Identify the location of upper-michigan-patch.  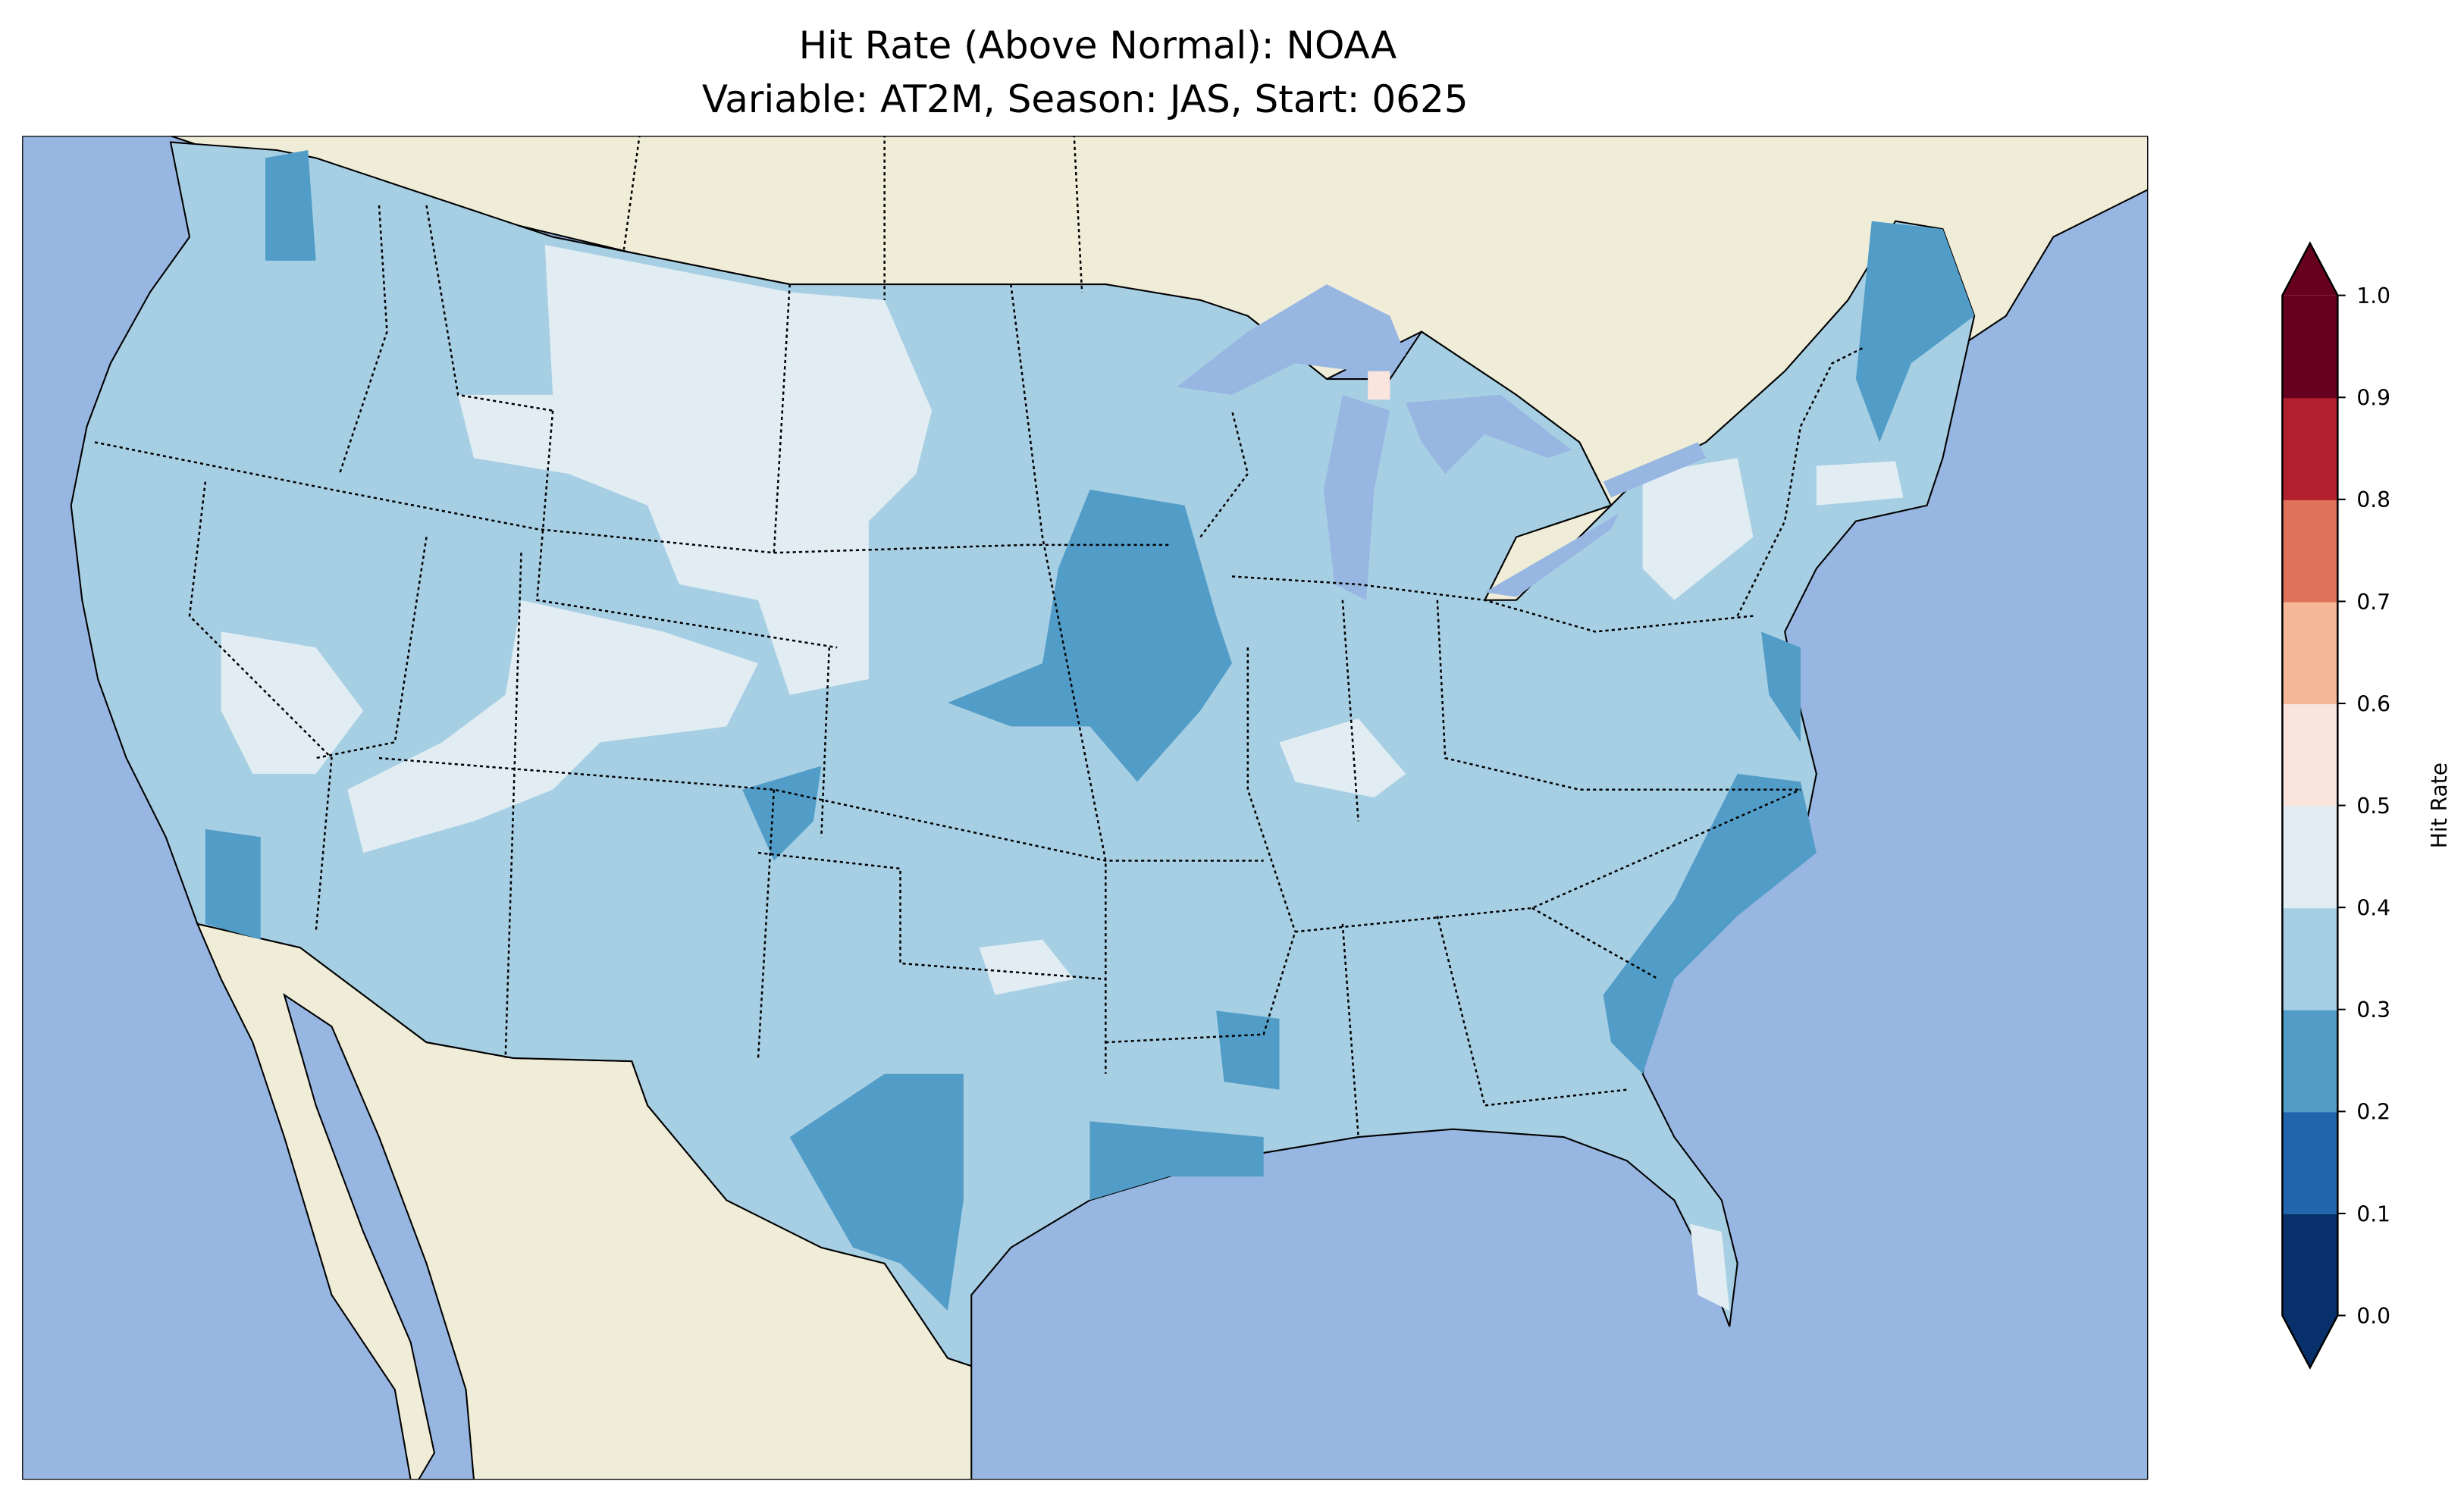
(1379, 385).